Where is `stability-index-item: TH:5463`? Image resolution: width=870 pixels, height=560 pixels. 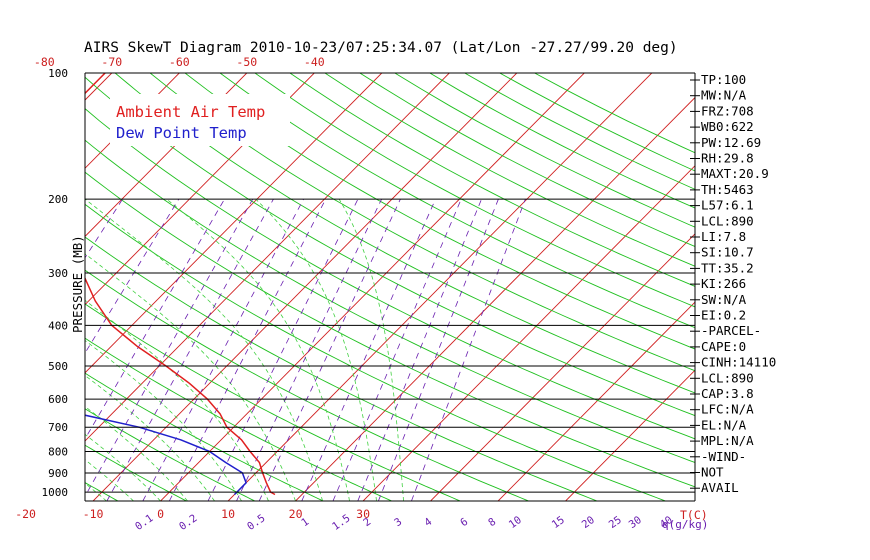 stability-index-item: TH:5463 is located at coordinates (727, 189).